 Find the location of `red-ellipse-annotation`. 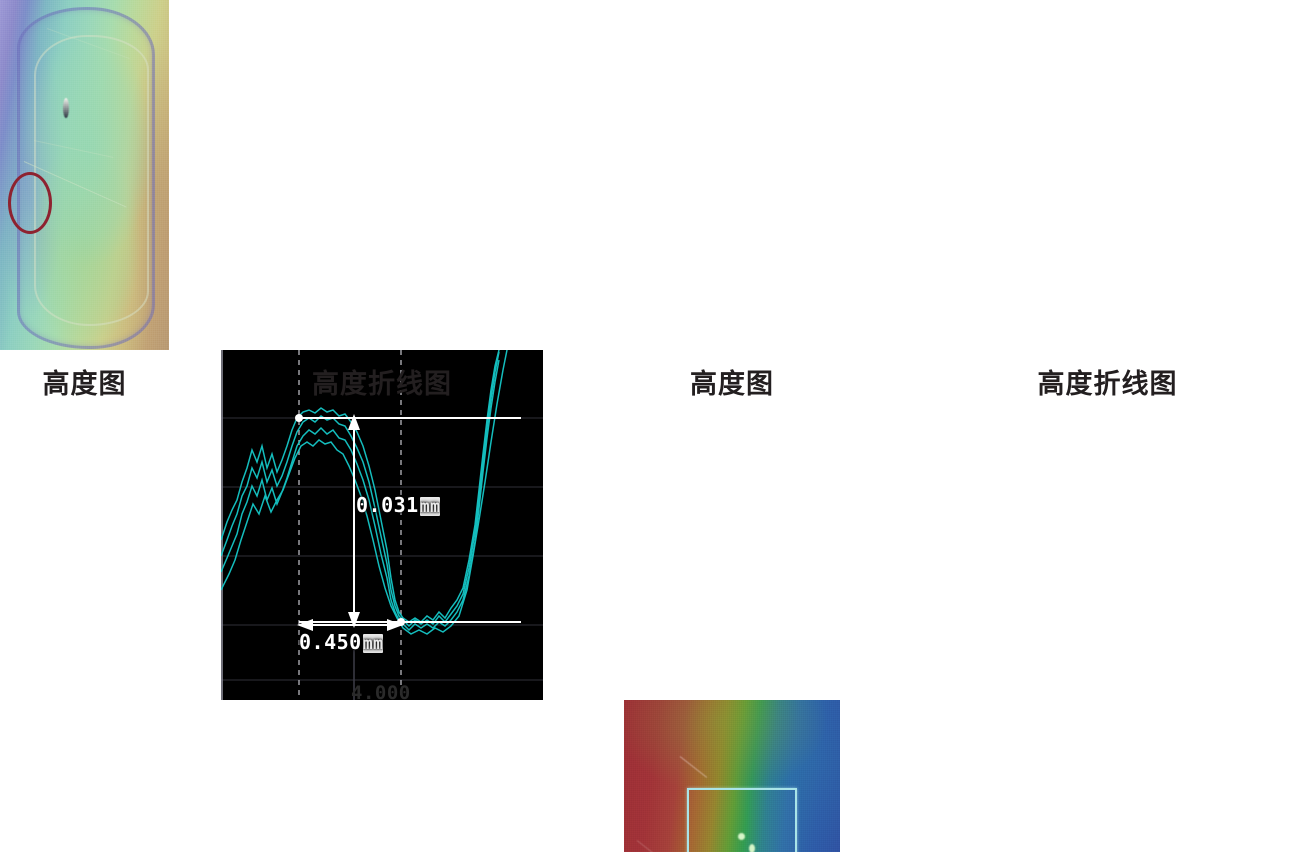

red-ellipse-annotation is located at coordinates (30, 203).